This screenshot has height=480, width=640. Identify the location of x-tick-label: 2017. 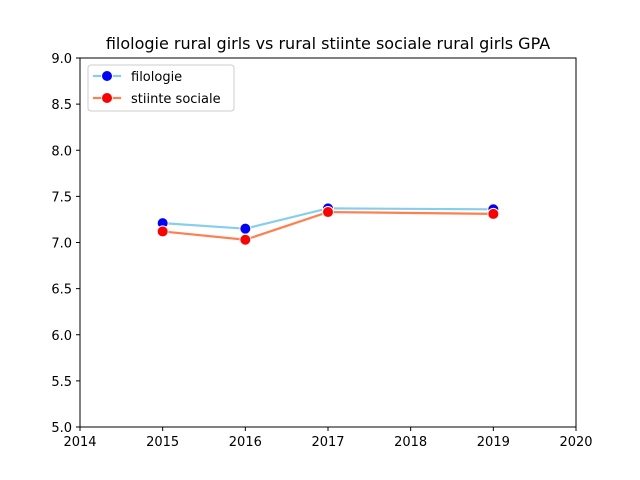
(327, 442).